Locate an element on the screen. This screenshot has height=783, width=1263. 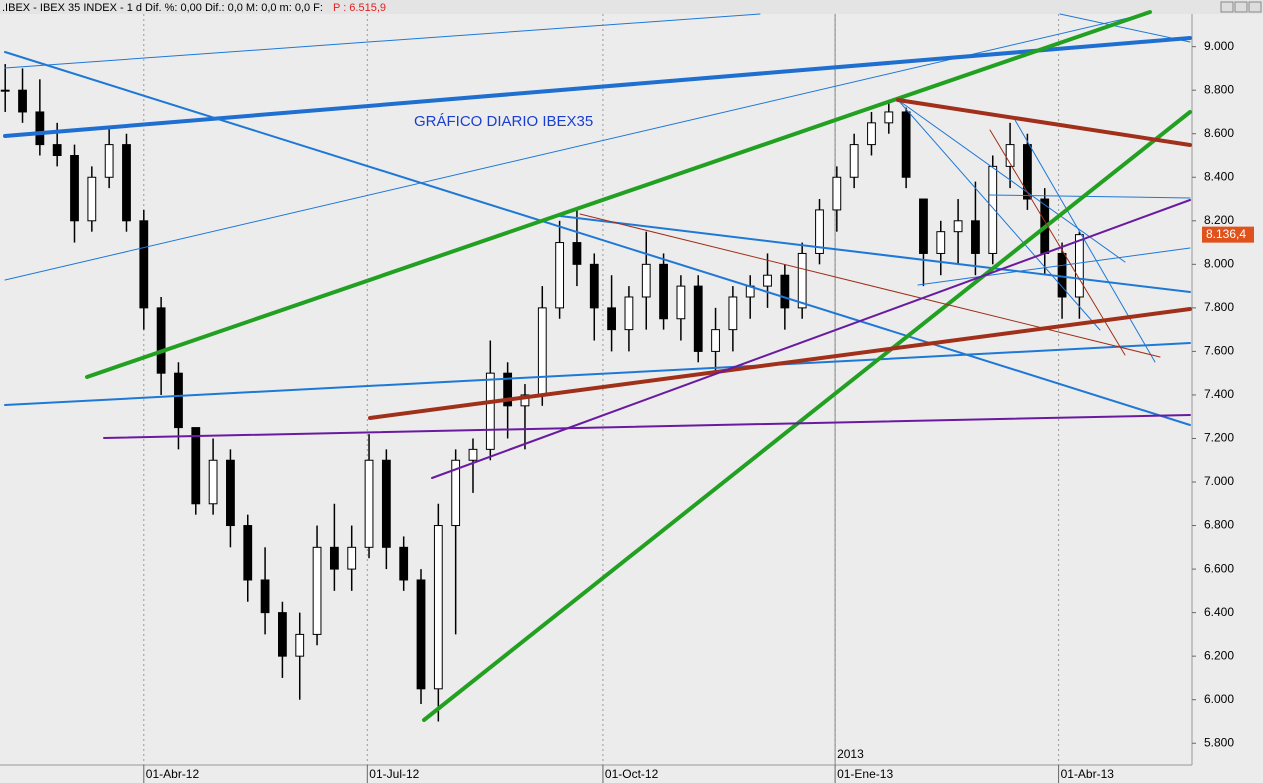
y-tick-label: 5.800 is located at coordinates (1219, 742).